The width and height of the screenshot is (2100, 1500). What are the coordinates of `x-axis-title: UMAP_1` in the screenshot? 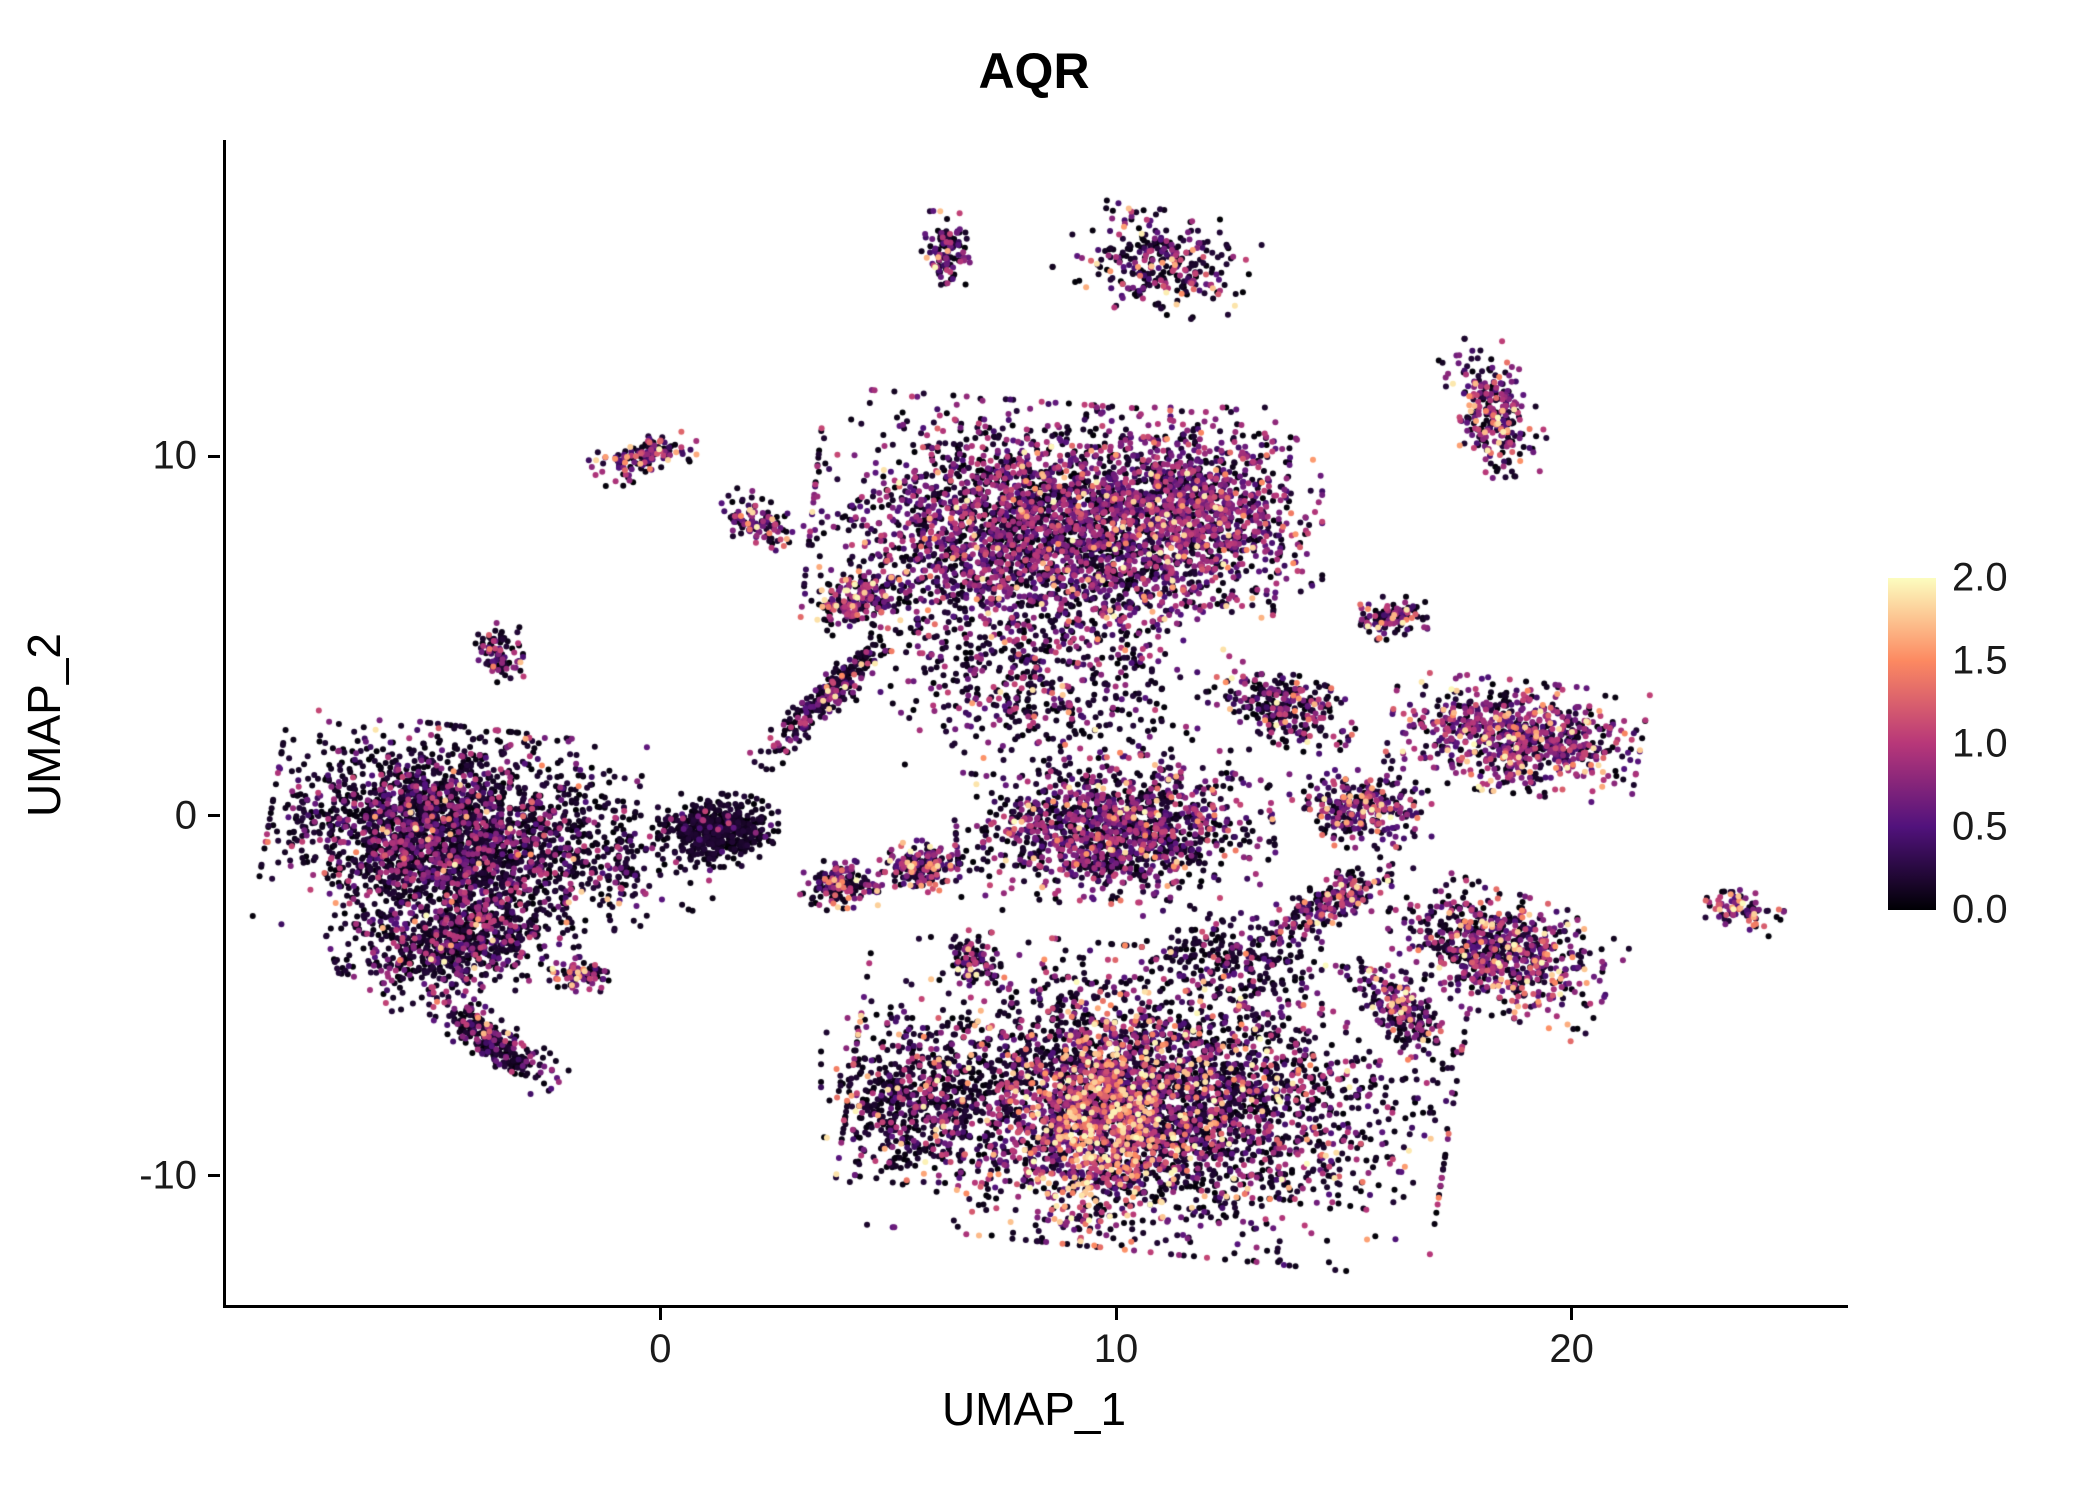 It's located at (1034, 1409).